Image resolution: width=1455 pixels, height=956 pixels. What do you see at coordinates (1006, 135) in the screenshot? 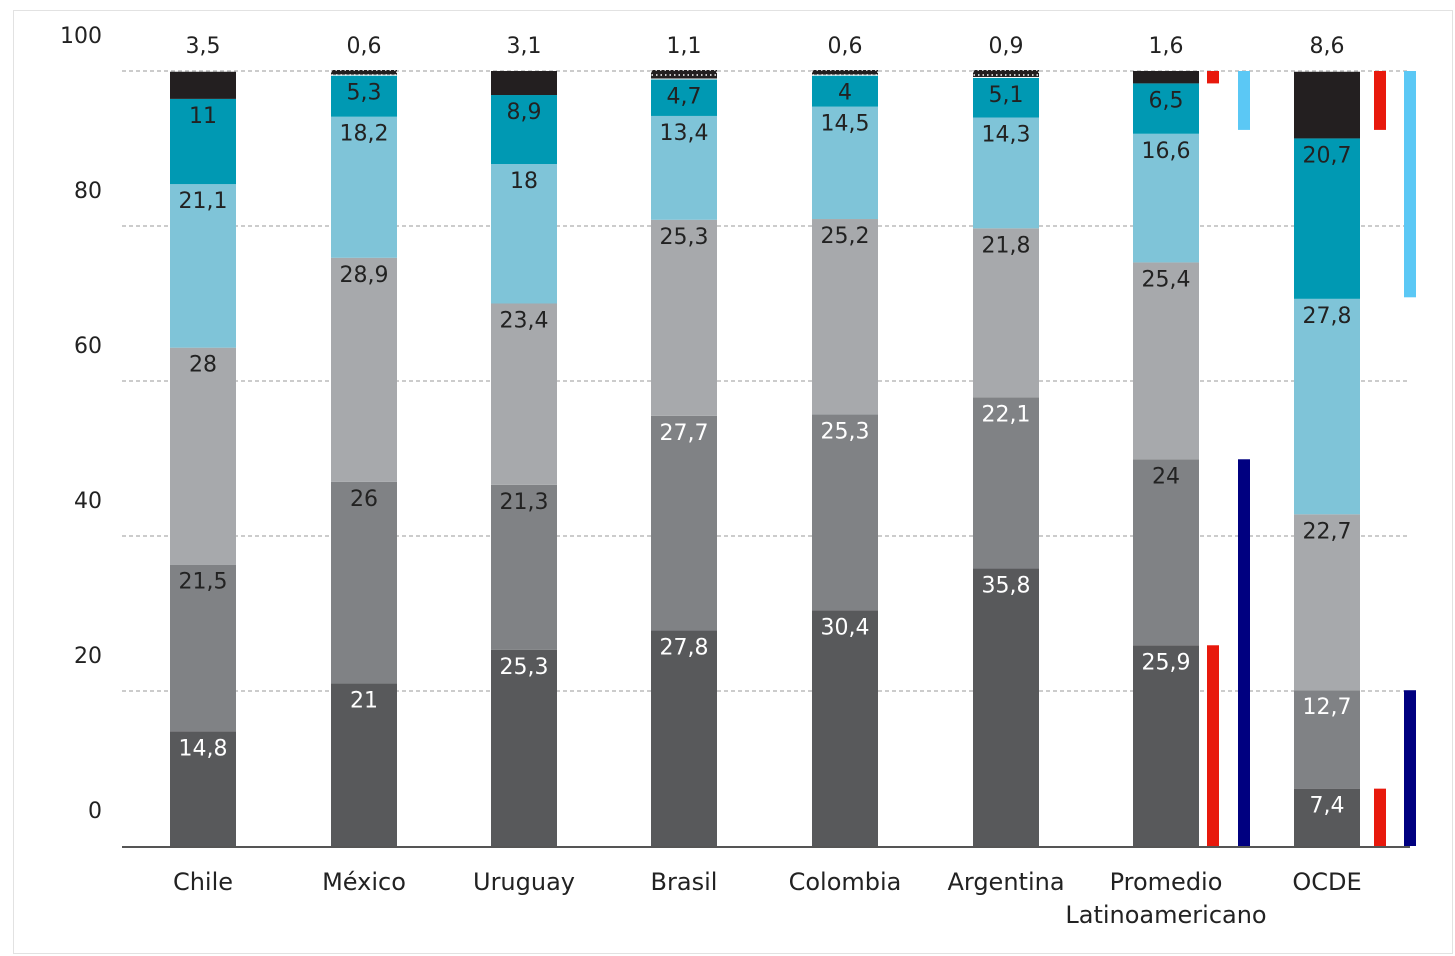
I see `data-label: 14,3` at bounding box center [1006, 135].